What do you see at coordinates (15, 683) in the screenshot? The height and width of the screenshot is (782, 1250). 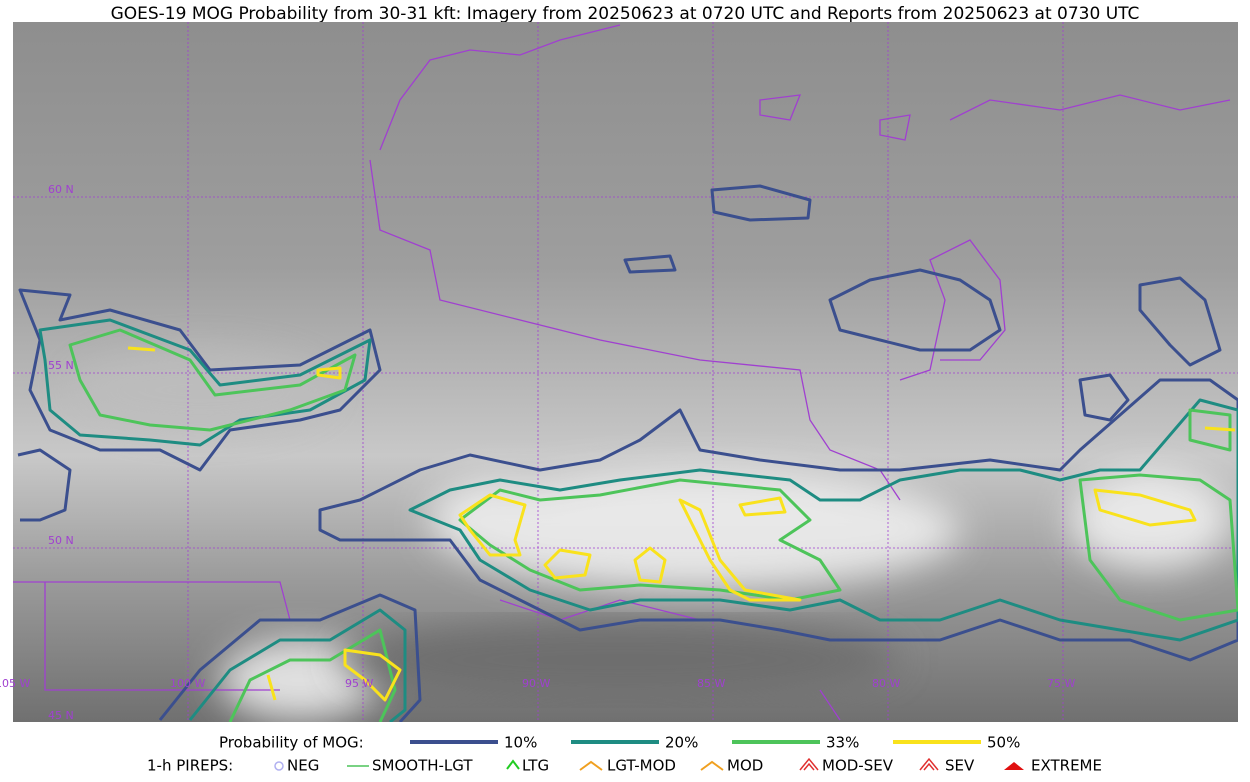 I see `lon-label: 105 W` at bounding box center [15, 683].